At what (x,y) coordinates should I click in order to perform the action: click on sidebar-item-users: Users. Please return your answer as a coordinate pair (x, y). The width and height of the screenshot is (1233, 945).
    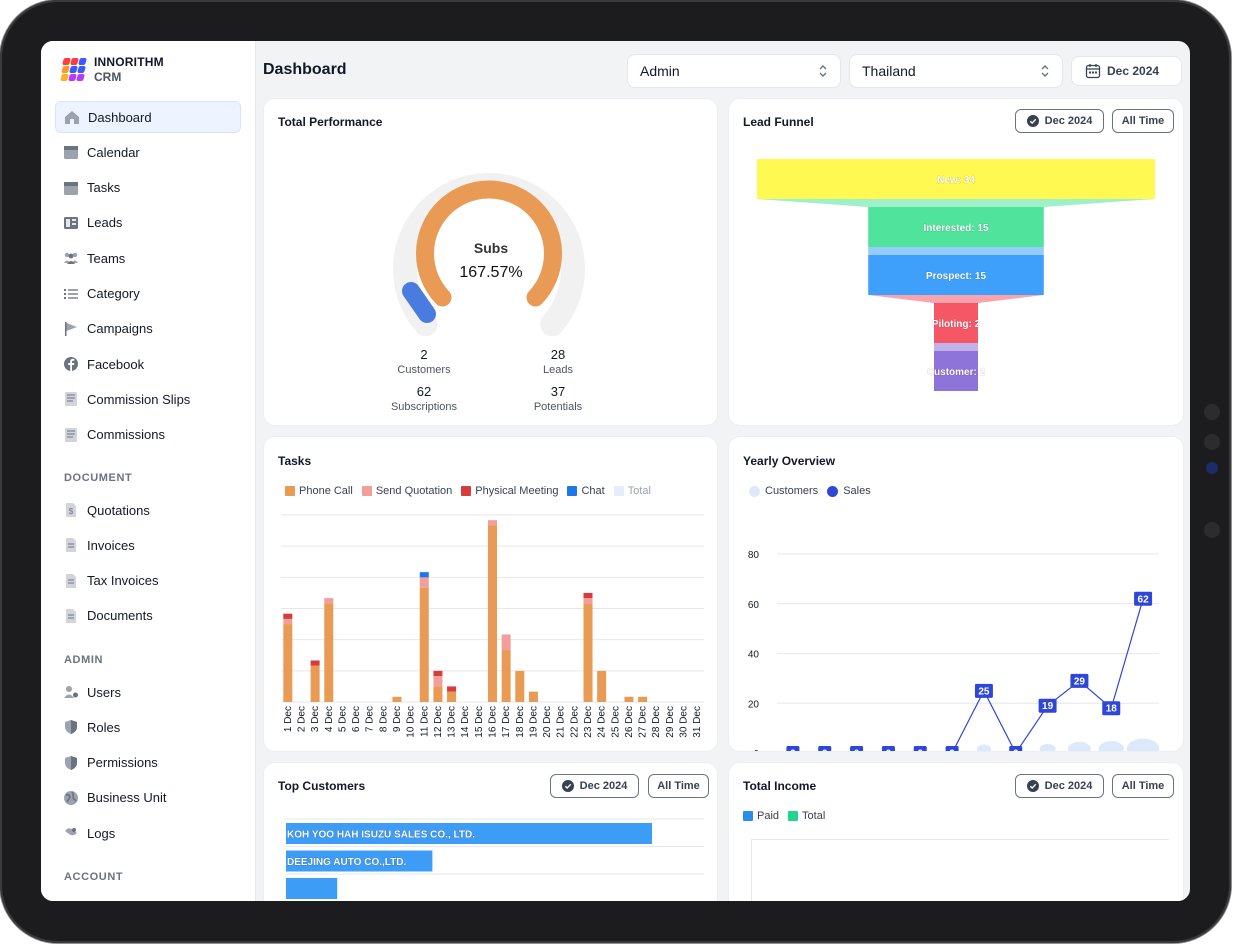
    Looking at the image, I should click on (148, 692).